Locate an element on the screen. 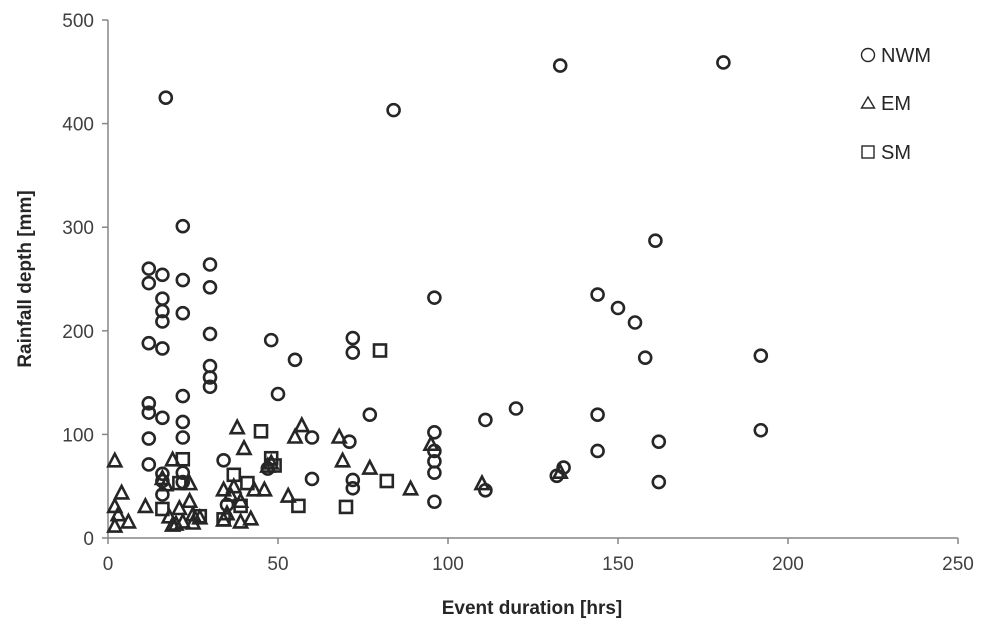 Image resolution: width=981 pixels, height=621 pixels. x-tick-label: 0 is located at coordinates (108, 564).